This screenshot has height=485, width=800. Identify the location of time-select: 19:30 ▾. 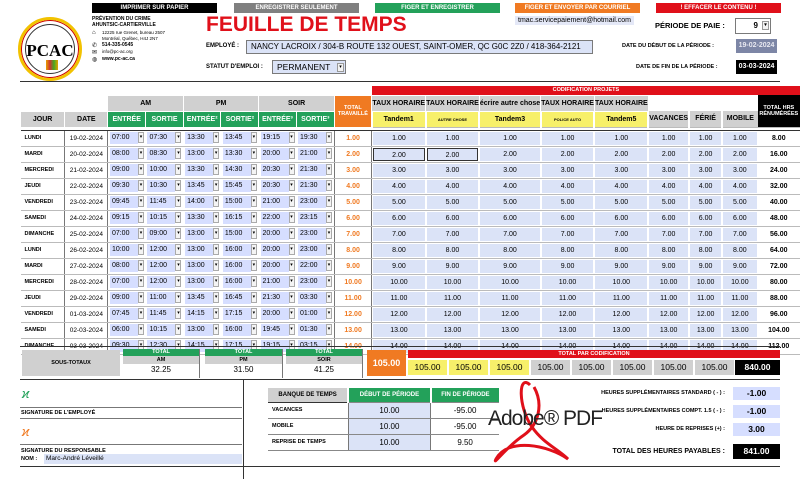
(315, 138).